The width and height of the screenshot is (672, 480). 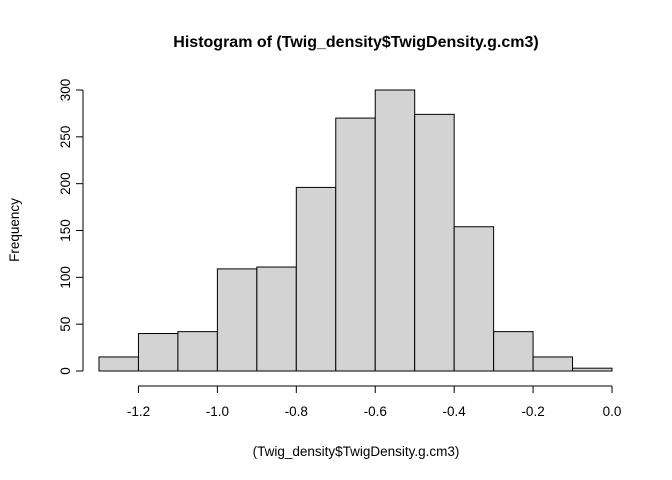 I want to click on x-tick-label-5: -0.2, so click(x=532, y=411).